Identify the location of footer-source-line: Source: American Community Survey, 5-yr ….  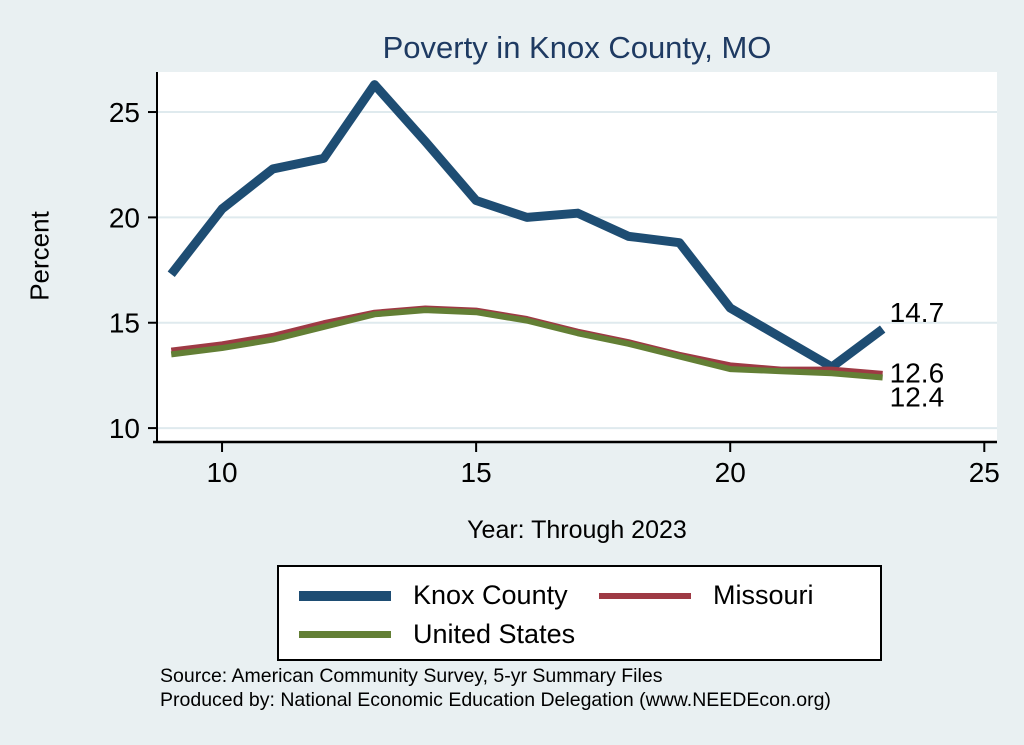
(411, 676).